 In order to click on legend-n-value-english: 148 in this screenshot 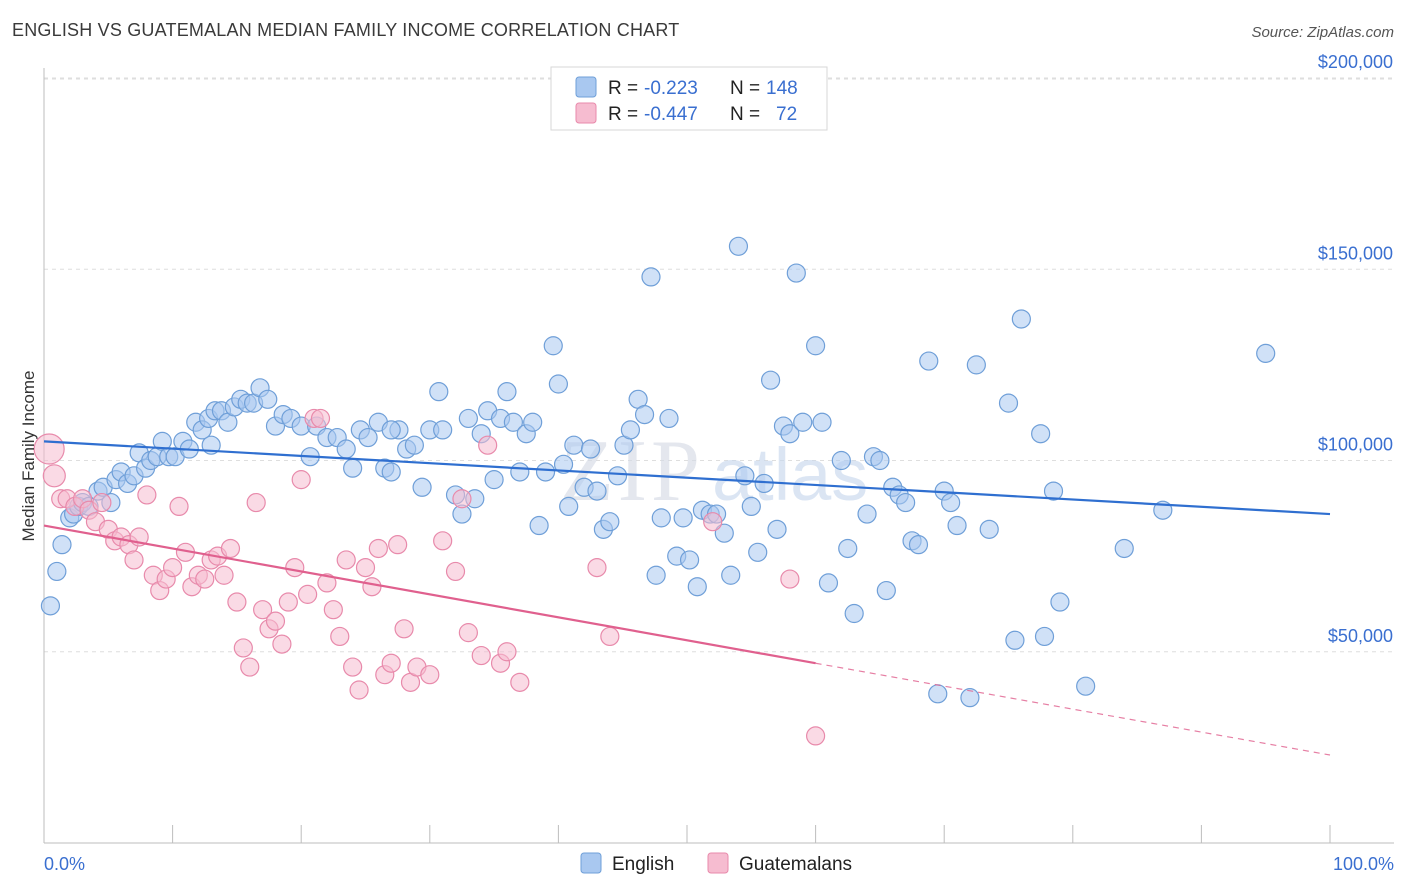, I will do `click(782, 88)`.